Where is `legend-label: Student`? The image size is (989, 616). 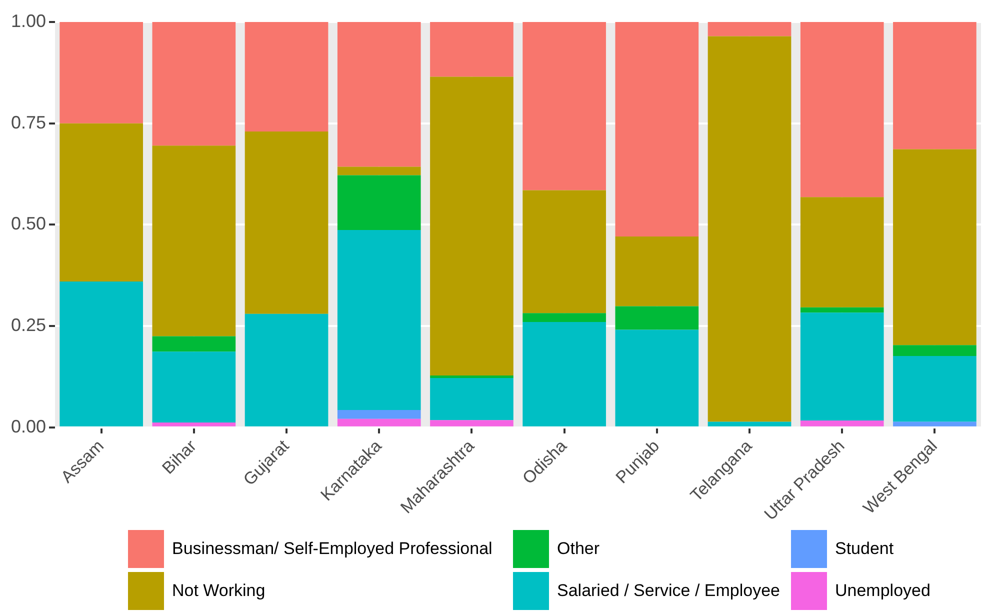 legend-label: Student is located at coordinates (864, 549).